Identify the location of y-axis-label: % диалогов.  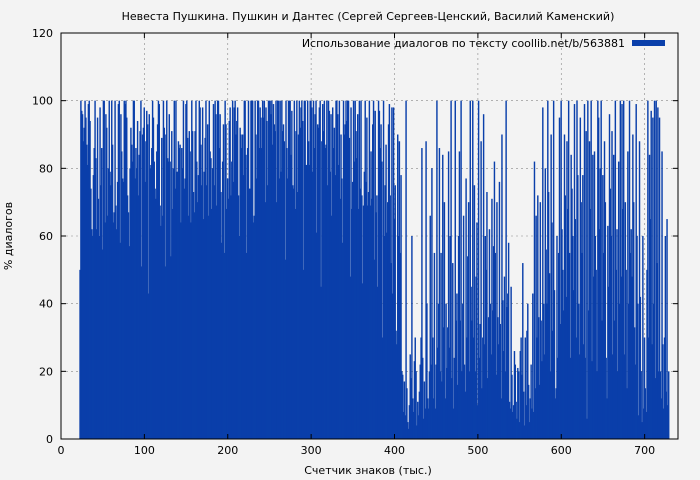
(8, 236).